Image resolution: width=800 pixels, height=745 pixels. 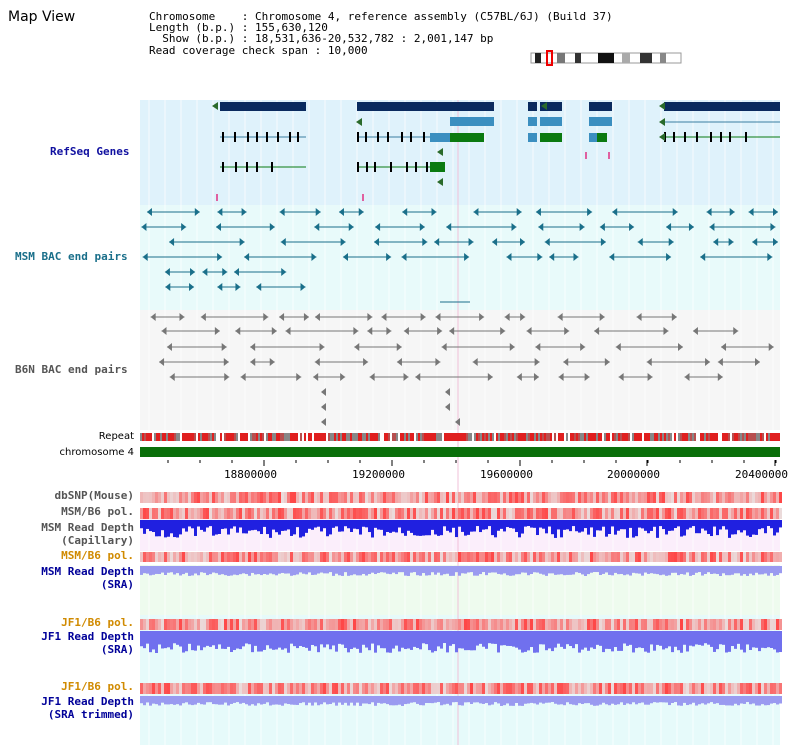 I want to click on jf1-read-depth-trimmed-label: JF1 Read Depth, so click(x=87, y=701).